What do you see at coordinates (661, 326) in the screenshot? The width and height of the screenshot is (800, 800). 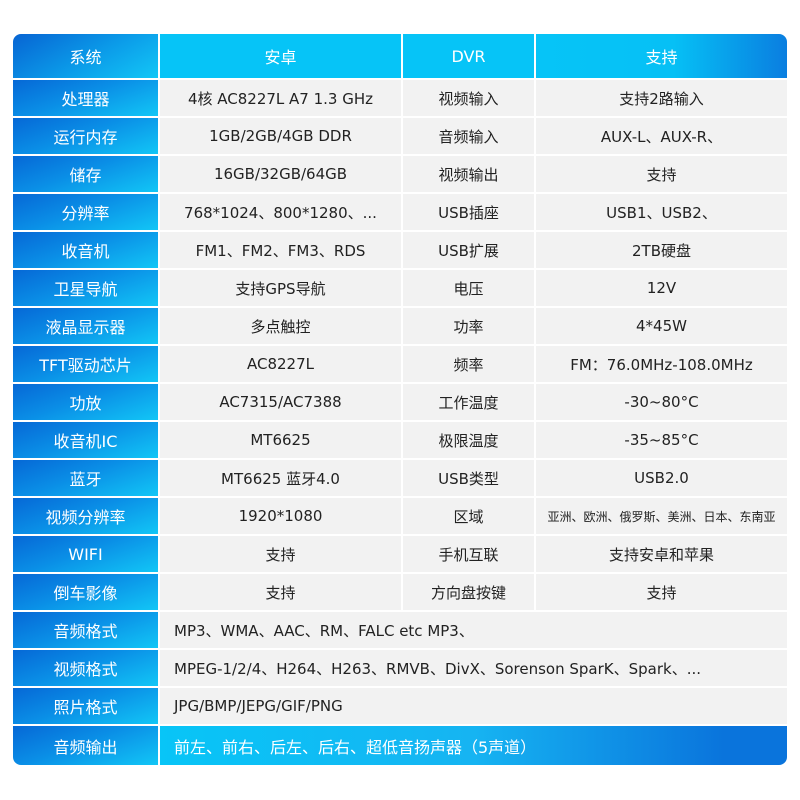 I see `dvr-value: 4*45W` at bounding box center [661, 326].